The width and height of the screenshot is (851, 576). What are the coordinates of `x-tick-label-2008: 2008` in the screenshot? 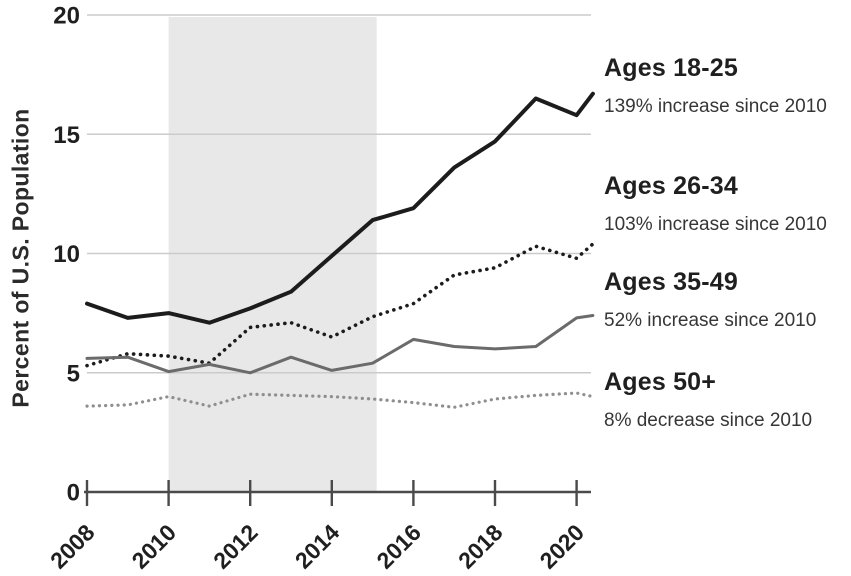 It's located at (72, 546).